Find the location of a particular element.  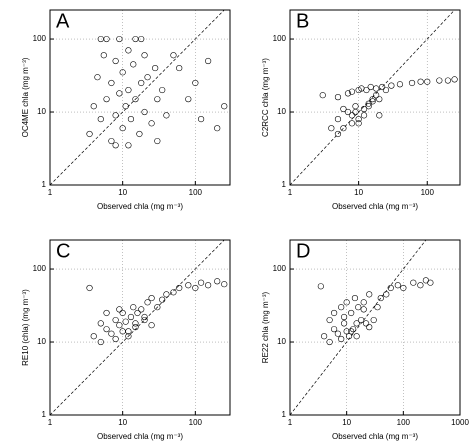

x-tick-label: 100 is located at coordinates (428, 192).